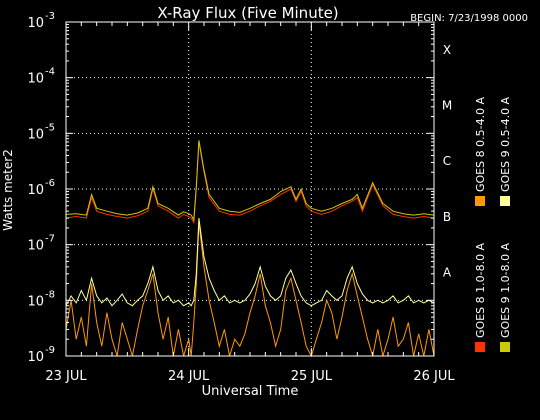 The image size is (540, 420). What do you see at coordinates (247, 13) in the screenshot?
I see `chart-title: X-Ray Flux (Five Minute)` at bounding box center [247, 13].